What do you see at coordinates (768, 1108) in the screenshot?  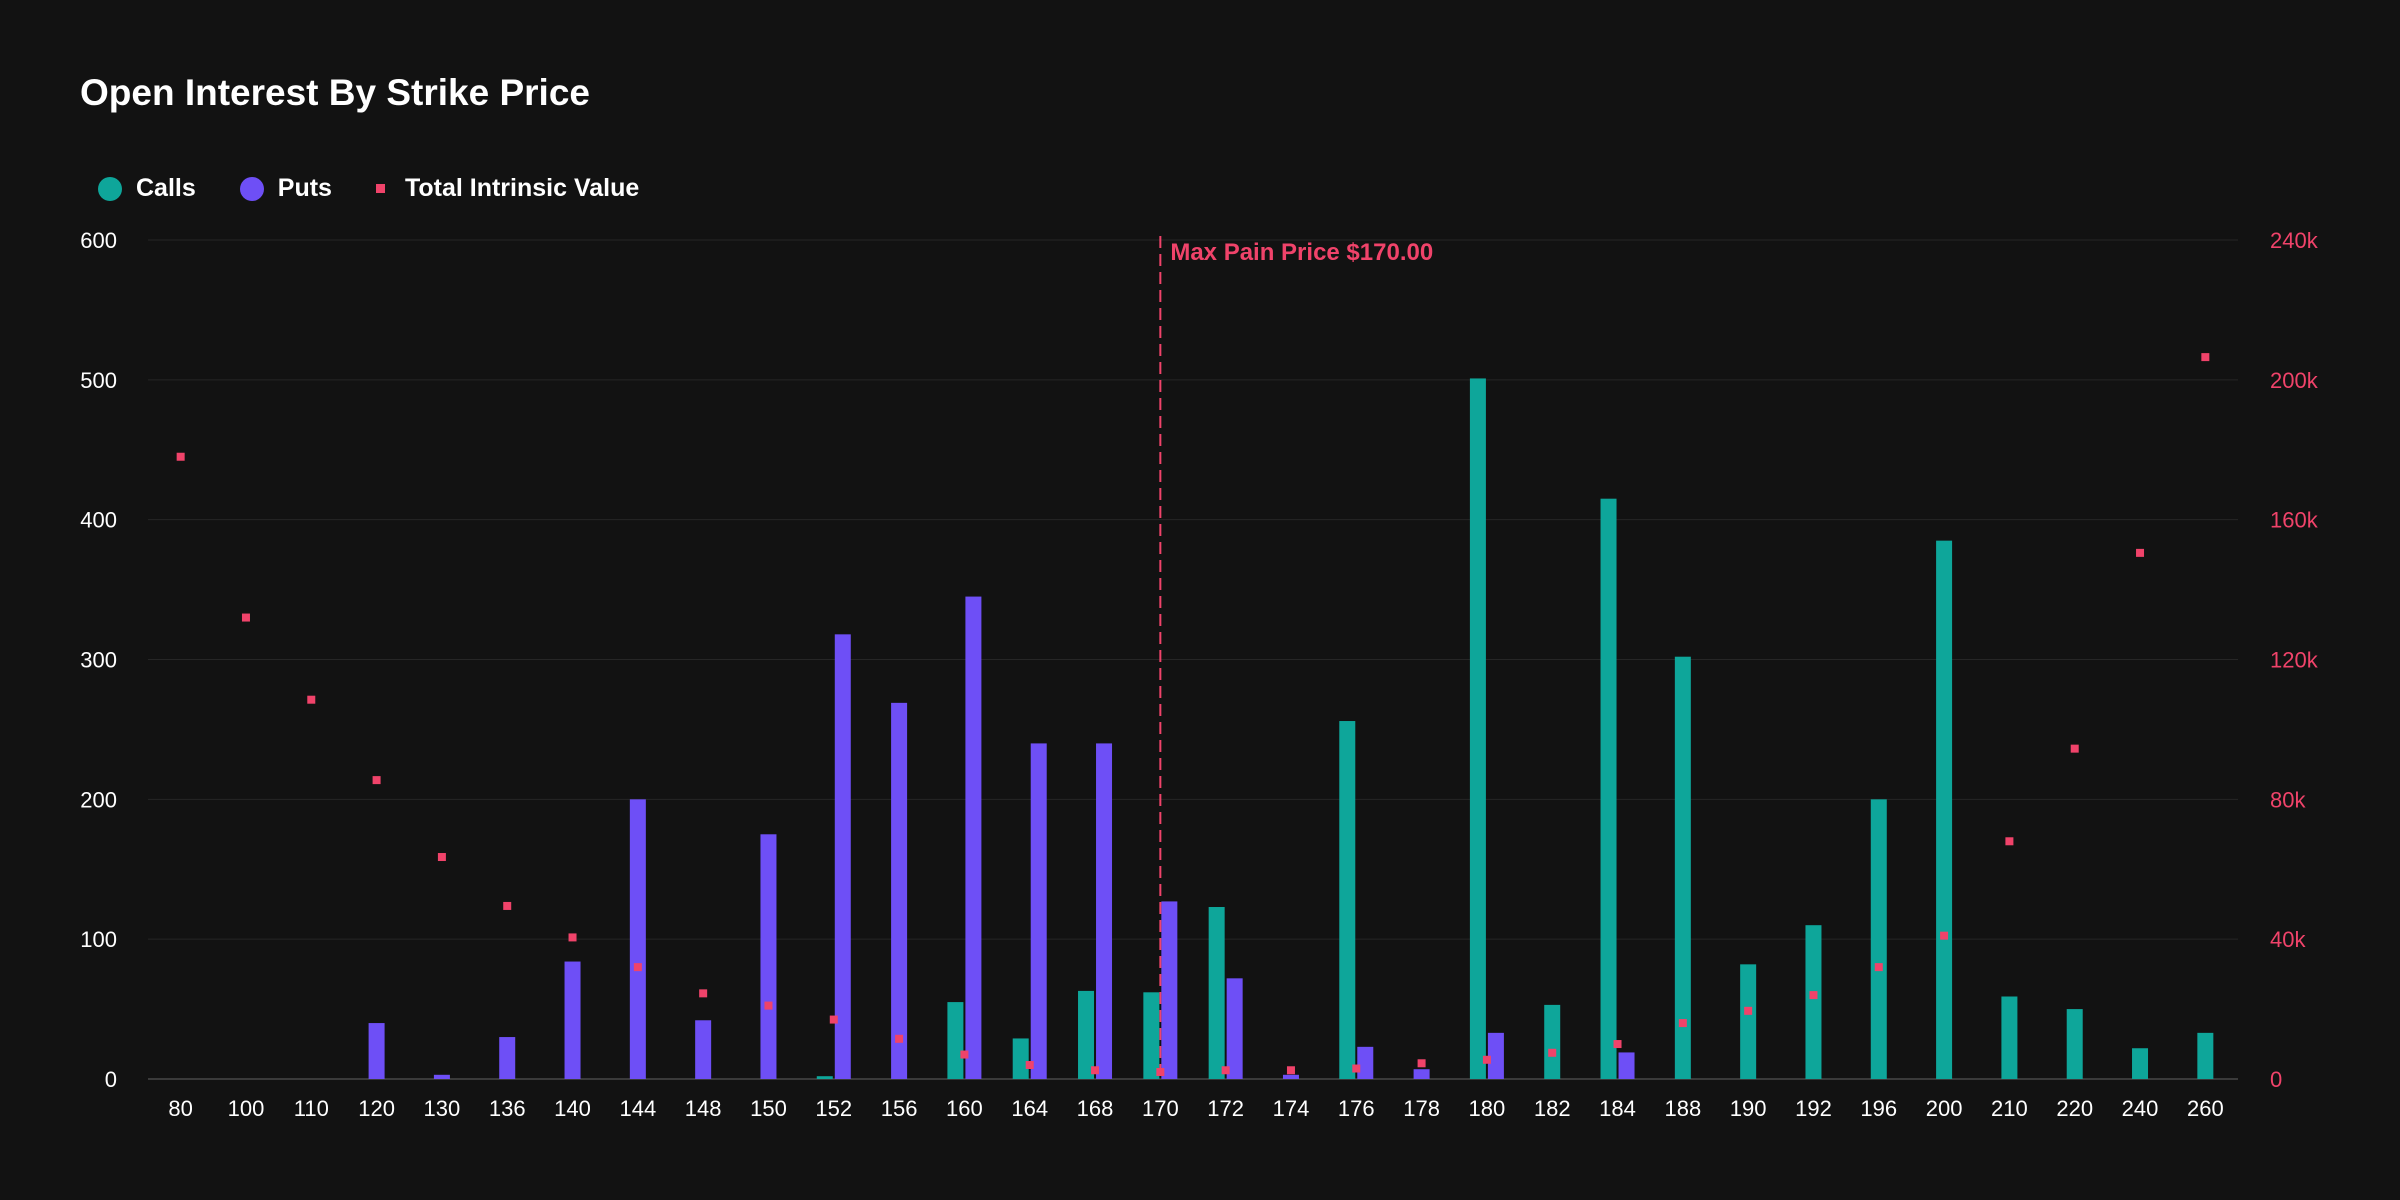 I see `x-tick-label: 150` at bounding box center [768, 1108].